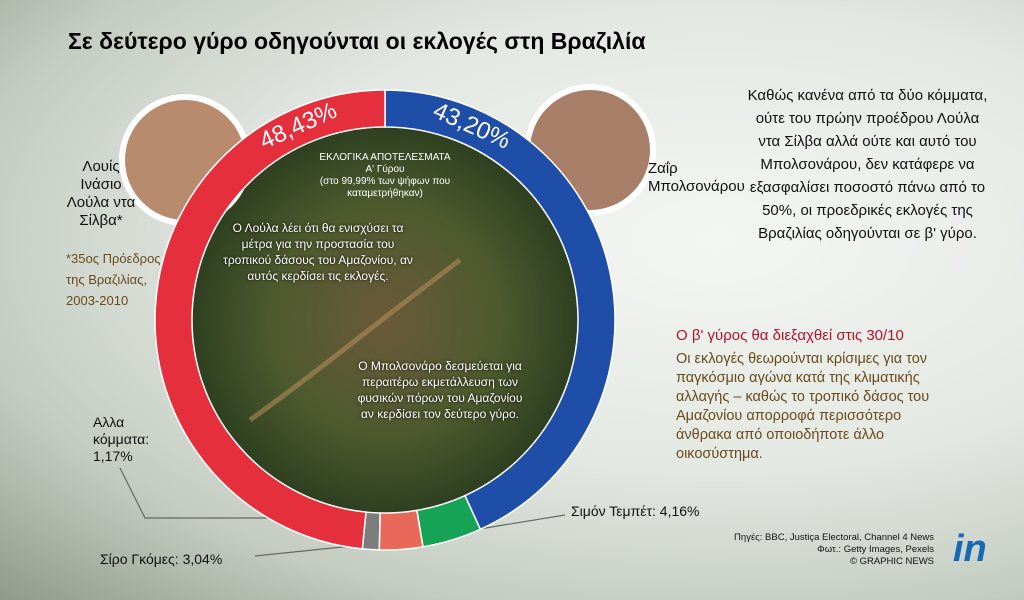 Image resolution: width=1024 pixels, height=600 pixels. Describe the element at coordinates (355, 340) in the screenshot. I see `photo-road` at that location.